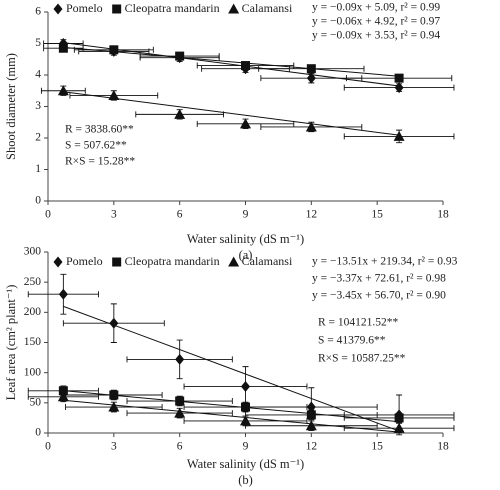 The height and width of the screenshot is (490, 500). Describe the element at coordinates (362, 359) in the screenshot. I see `stat-label: R×S = 10587.25**` at that location.